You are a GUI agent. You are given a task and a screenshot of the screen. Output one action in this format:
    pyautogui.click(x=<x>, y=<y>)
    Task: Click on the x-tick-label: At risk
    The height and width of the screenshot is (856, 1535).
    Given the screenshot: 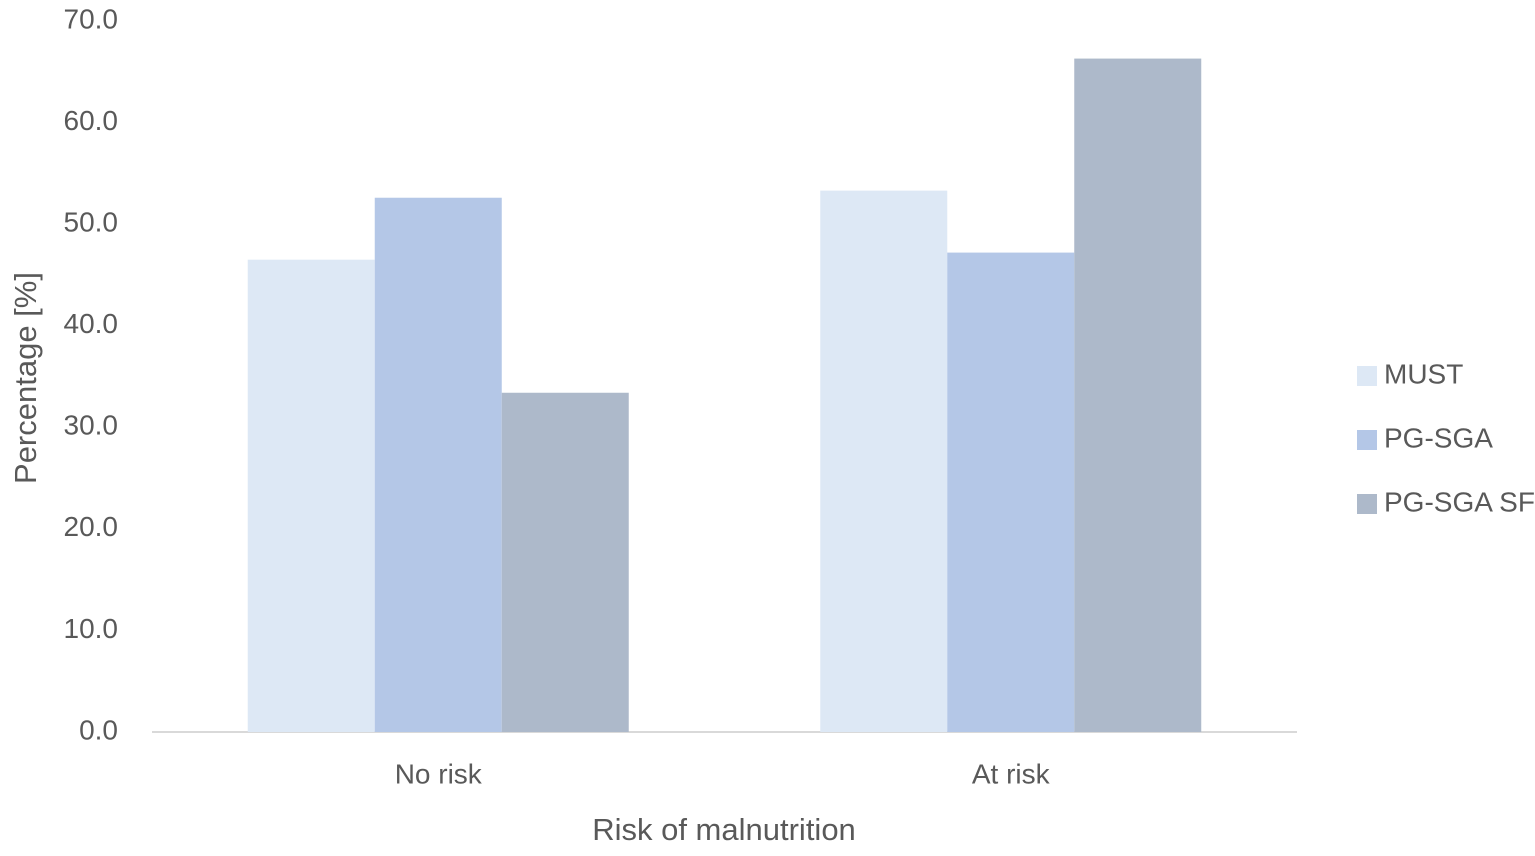 What is the action you would take?
    pyautogui.click(x=1011, y=773)
    